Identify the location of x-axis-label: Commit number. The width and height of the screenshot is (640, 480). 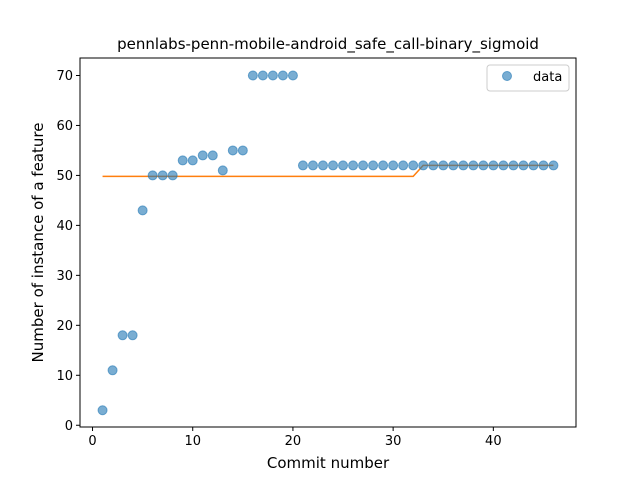
(328, 463).